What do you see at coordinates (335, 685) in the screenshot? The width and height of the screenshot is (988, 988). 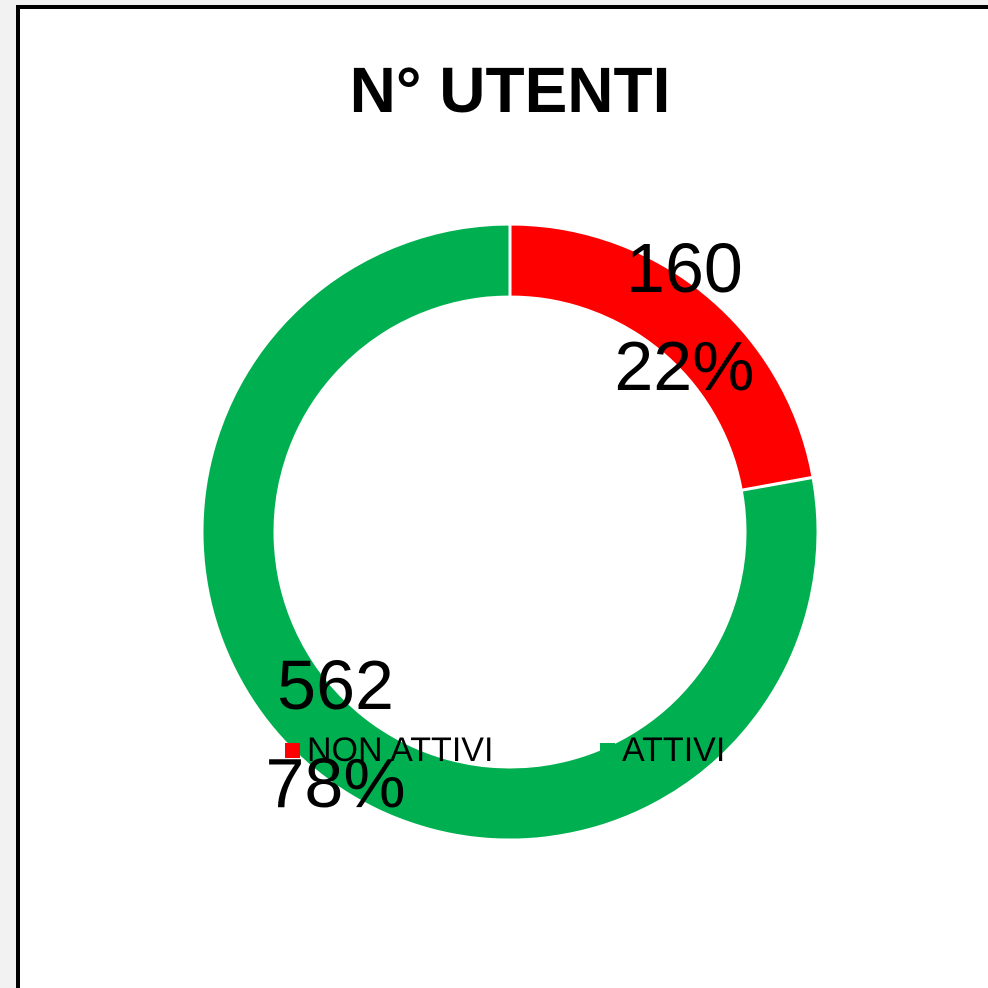 I see `data-label-value: 562` at bounding box center [335, 685].